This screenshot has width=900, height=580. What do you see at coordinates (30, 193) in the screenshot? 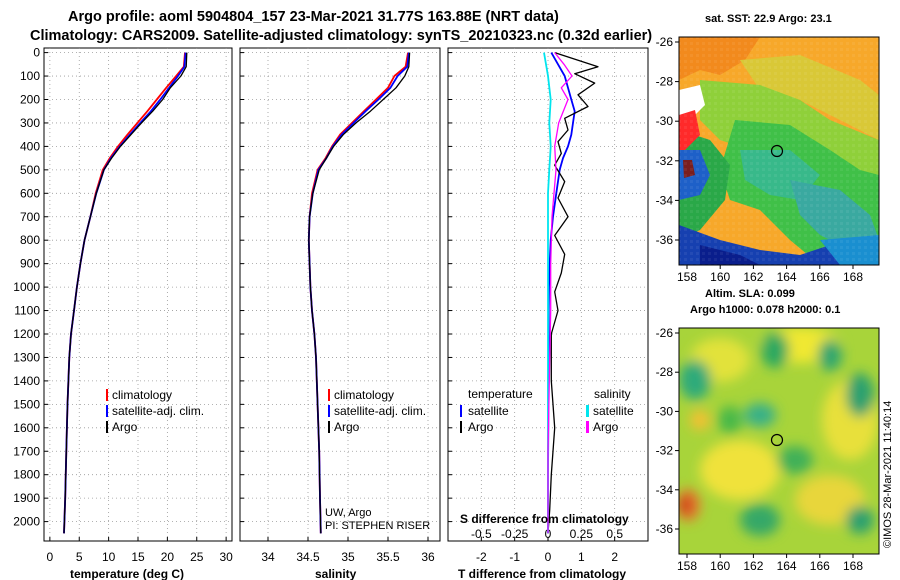
I see `y-tick-label: 600` at bounding box center [30, 193].